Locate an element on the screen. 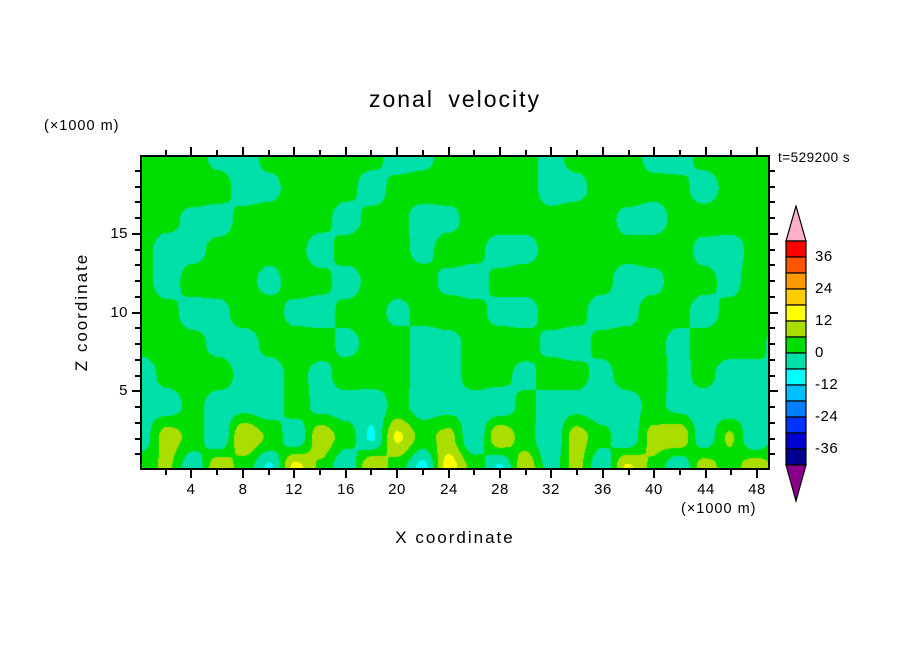 The image size is (904, 654). z-tick-label: 10 is located at coordinates (119, 312).